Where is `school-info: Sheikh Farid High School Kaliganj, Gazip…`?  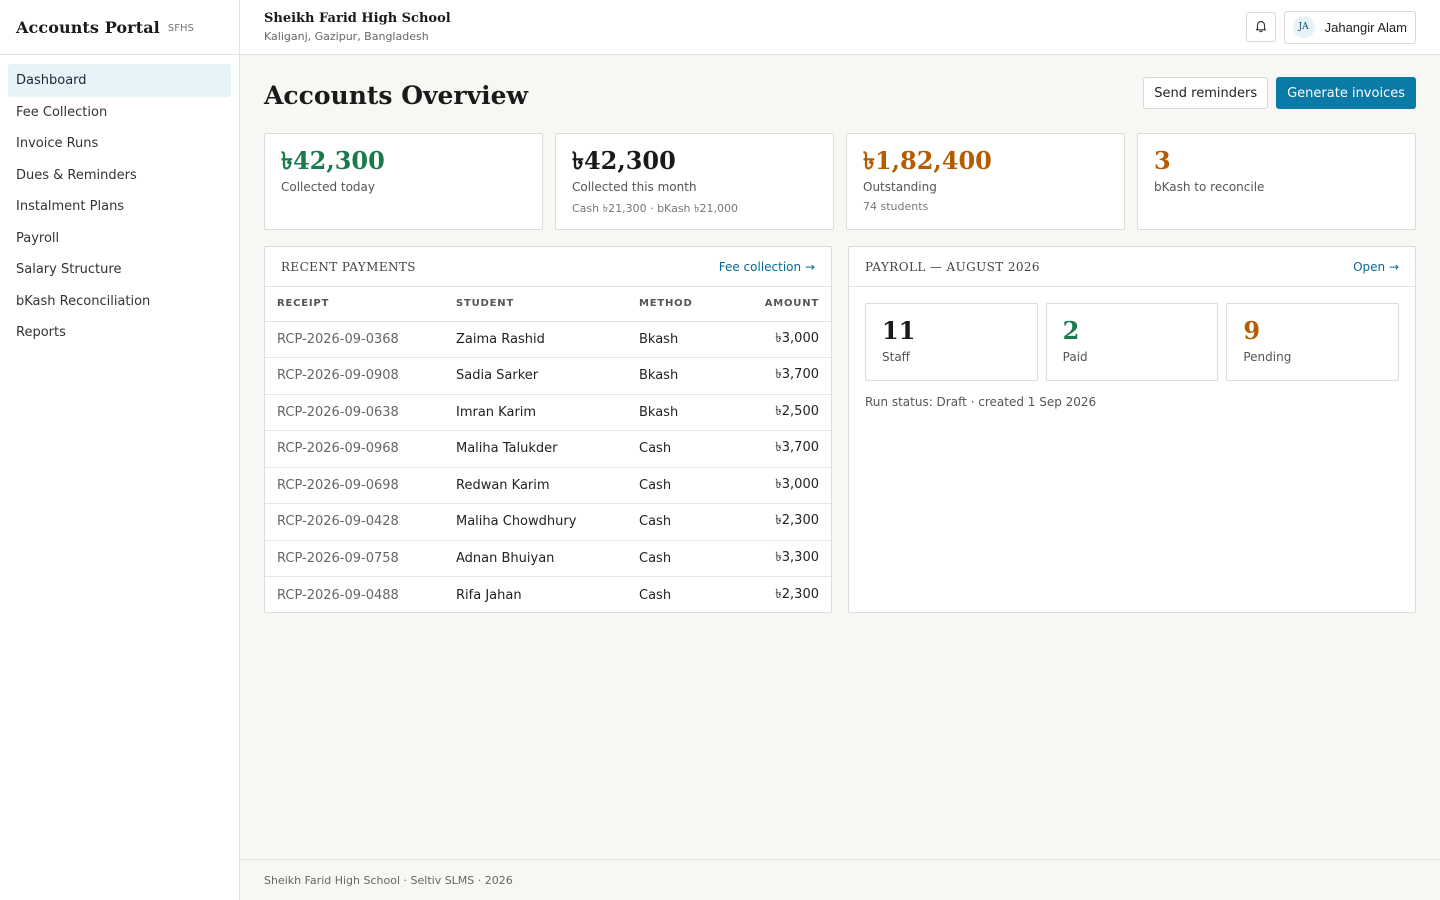 school-info: Sheikh Farid High School Kaliganj, Gazip… is located at coordinates (357, 27).